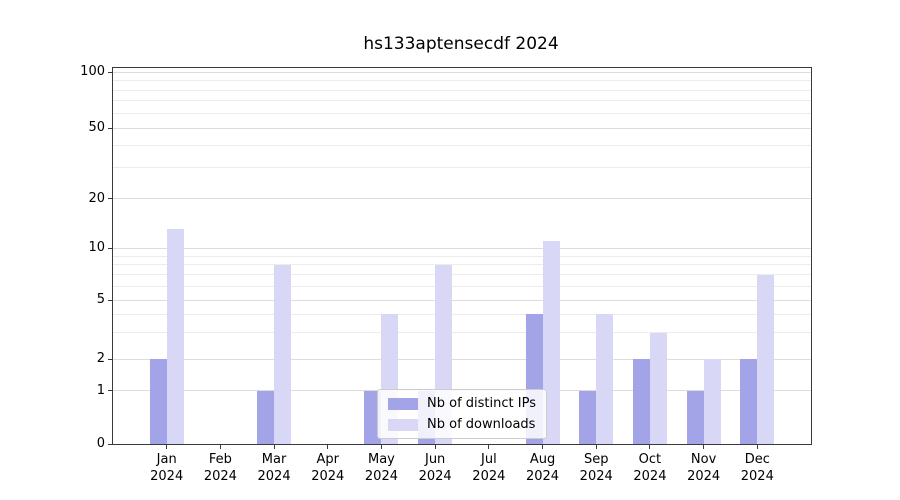  Describe the element at coordinates (481, 403) in the screenshot. I see `legend-label-distinct-ips: Nb of distinct IPs` at that location.